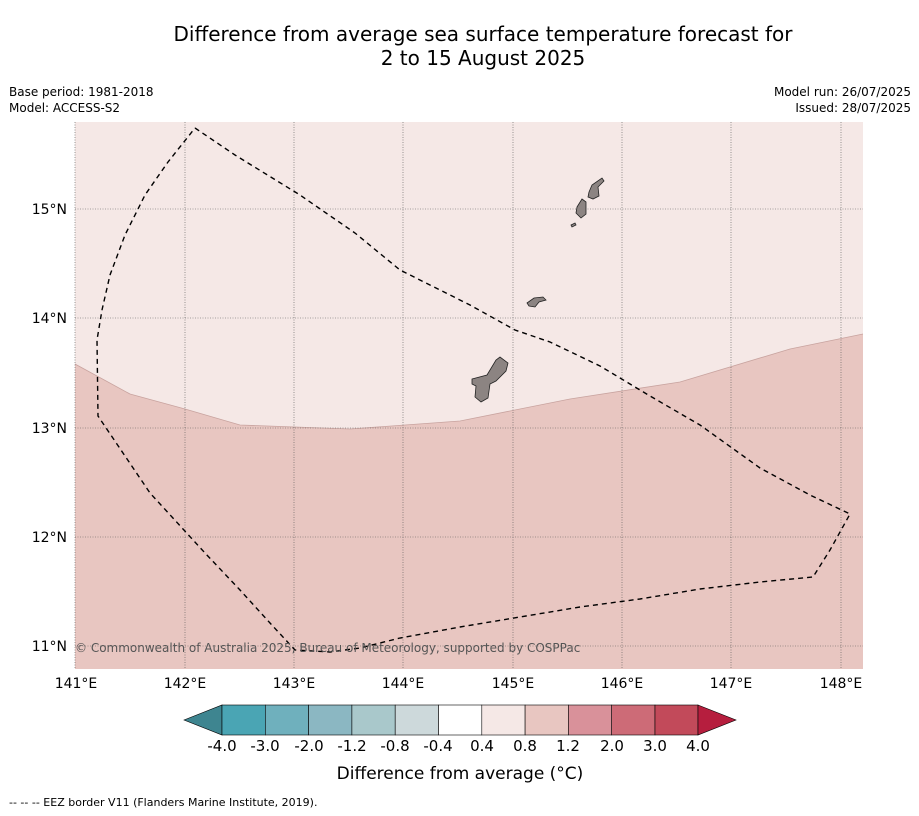 The image size is (919, 816). Describe the element at coordinates (536, 302) in the screenshot. I see `island-rota` at that location.